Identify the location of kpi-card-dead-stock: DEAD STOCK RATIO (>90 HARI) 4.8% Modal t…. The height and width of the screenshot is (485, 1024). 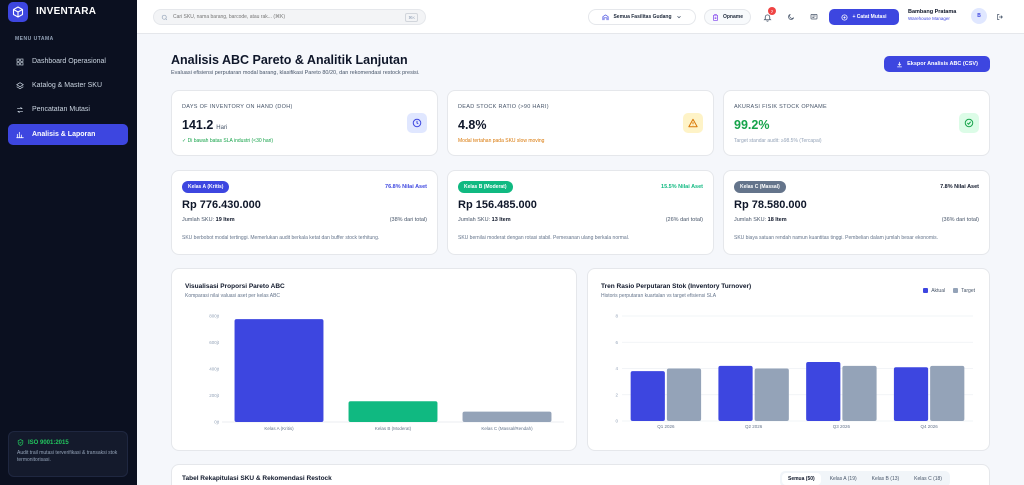
(580, 123).